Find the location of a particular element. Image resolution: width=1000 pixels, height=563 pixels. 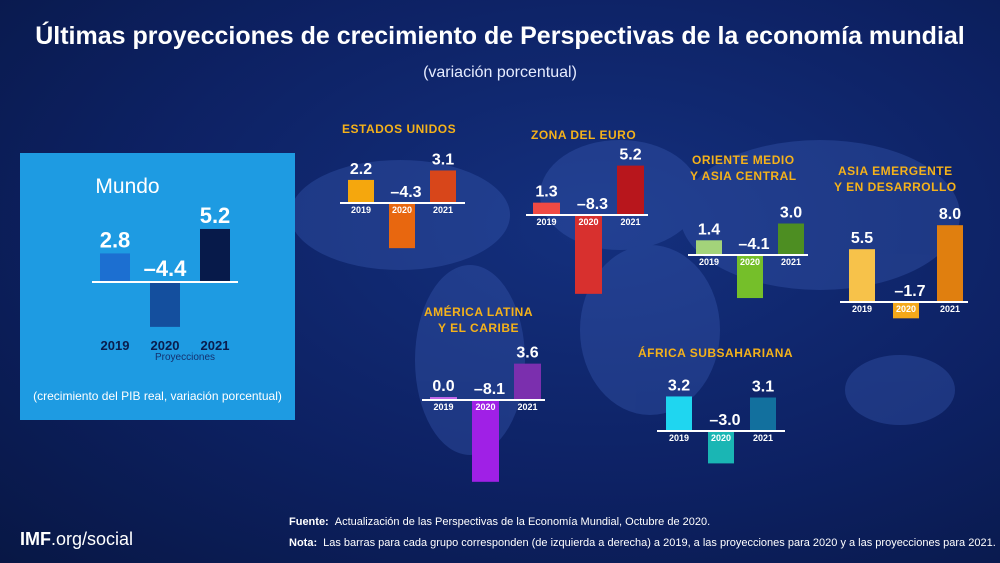

bar-2-2020 is located at coordinates (588, 254).